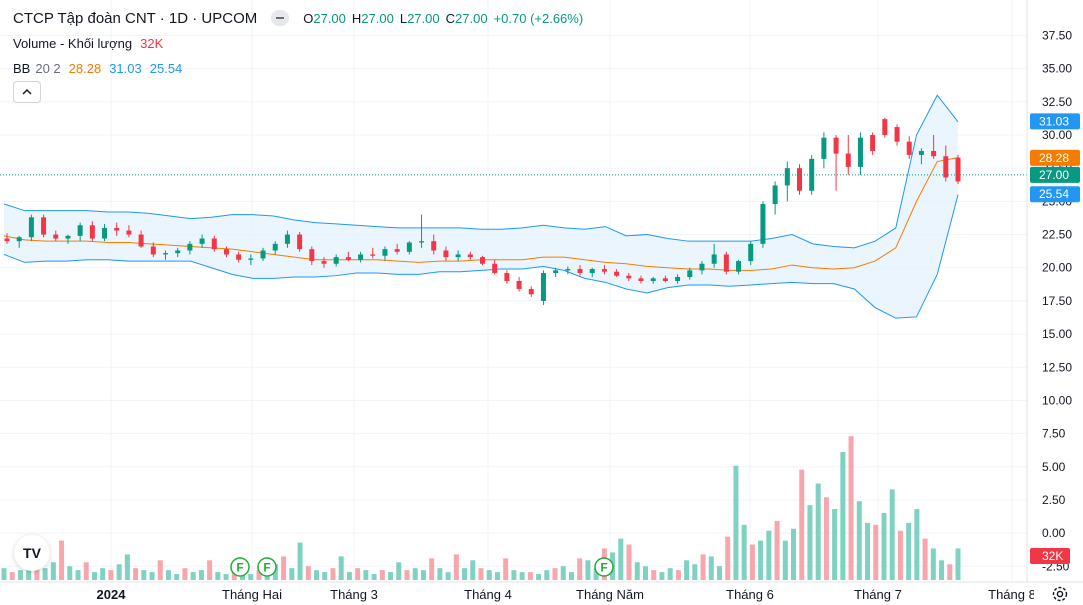 Image resolution: width=1083 pixels, height=605 pixels. I want to click on price-tick-label: 2.50, so click(1054, 500).